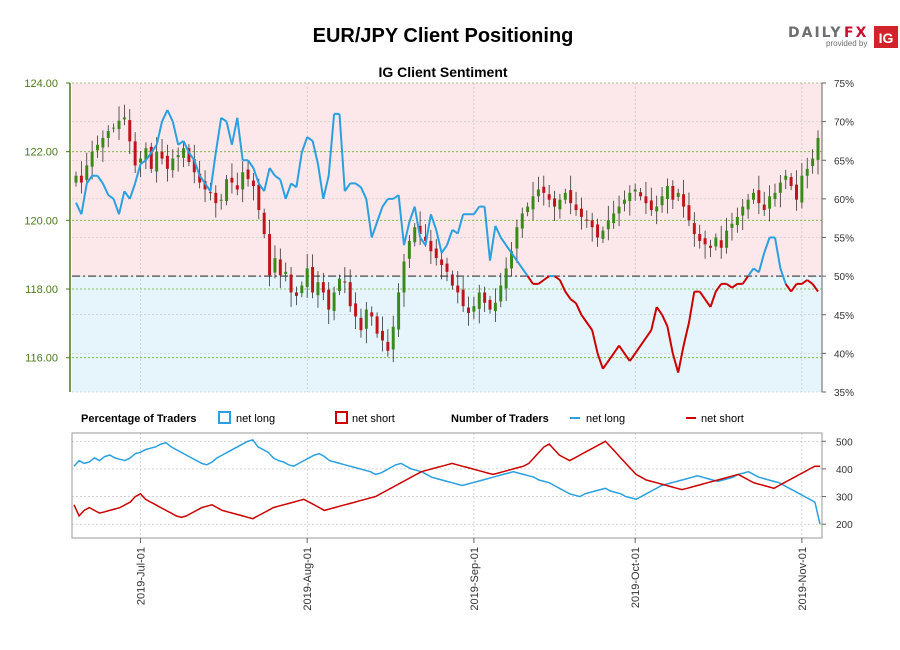 The height and width of the screenshot is (650, 900). Describe the element at coordinates (844, 470) in the screenshot. I see `count-tick-label: 400` at that location.